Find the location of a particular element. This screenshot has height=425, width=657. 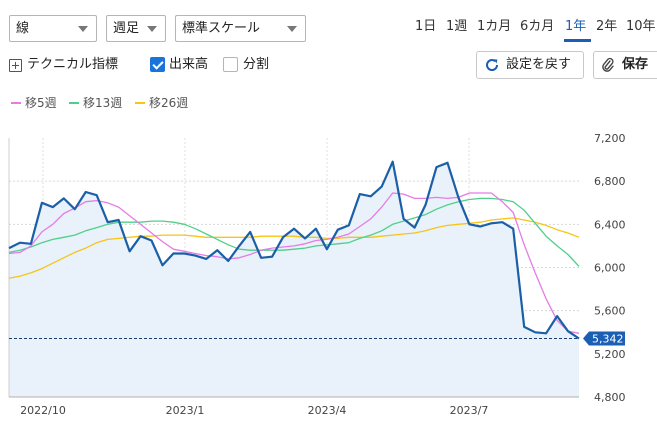

save-button: 保存 is located at coordinates (625, 65).